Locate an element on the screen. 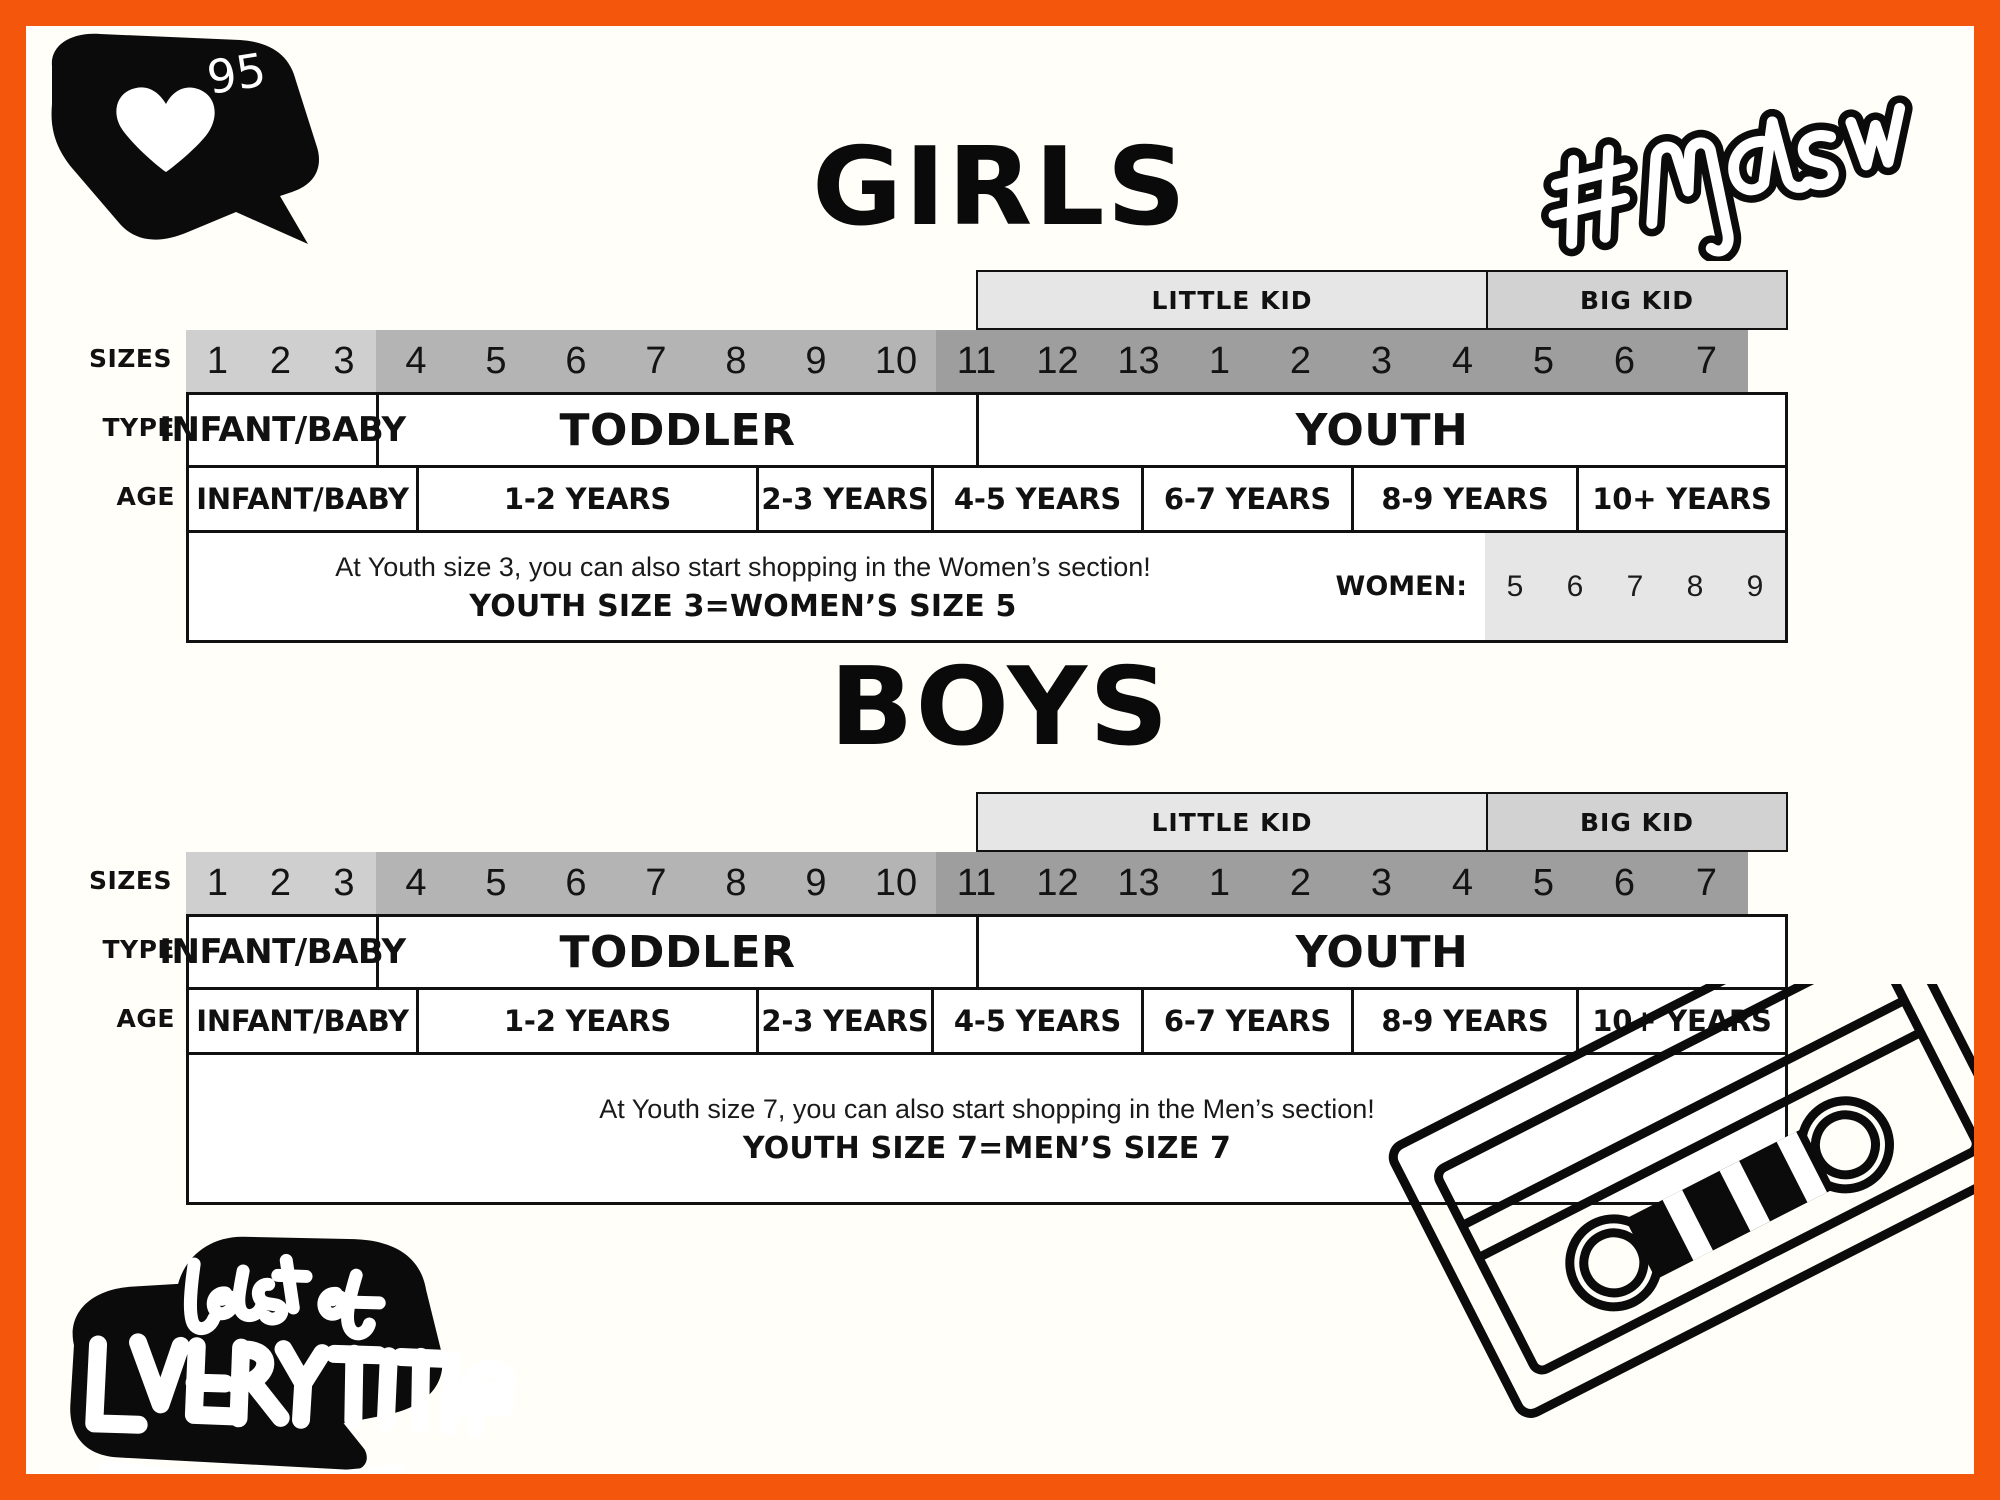 The width and height of the screenshot is (2000, 1500). girls-kid-band: LITTLE KID BIG KID is located at coordinates (1382, 300).